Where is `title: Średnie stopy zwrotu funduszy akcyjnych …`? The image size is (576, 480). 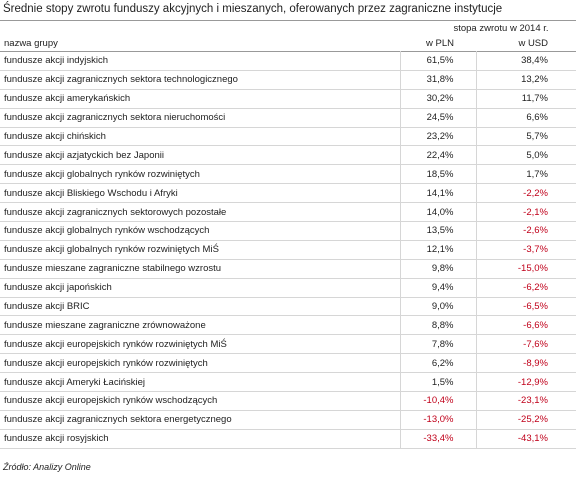 title: Średnie stopy zwrotu funduszy akcyjnych … is located at coordinates (253, 9).